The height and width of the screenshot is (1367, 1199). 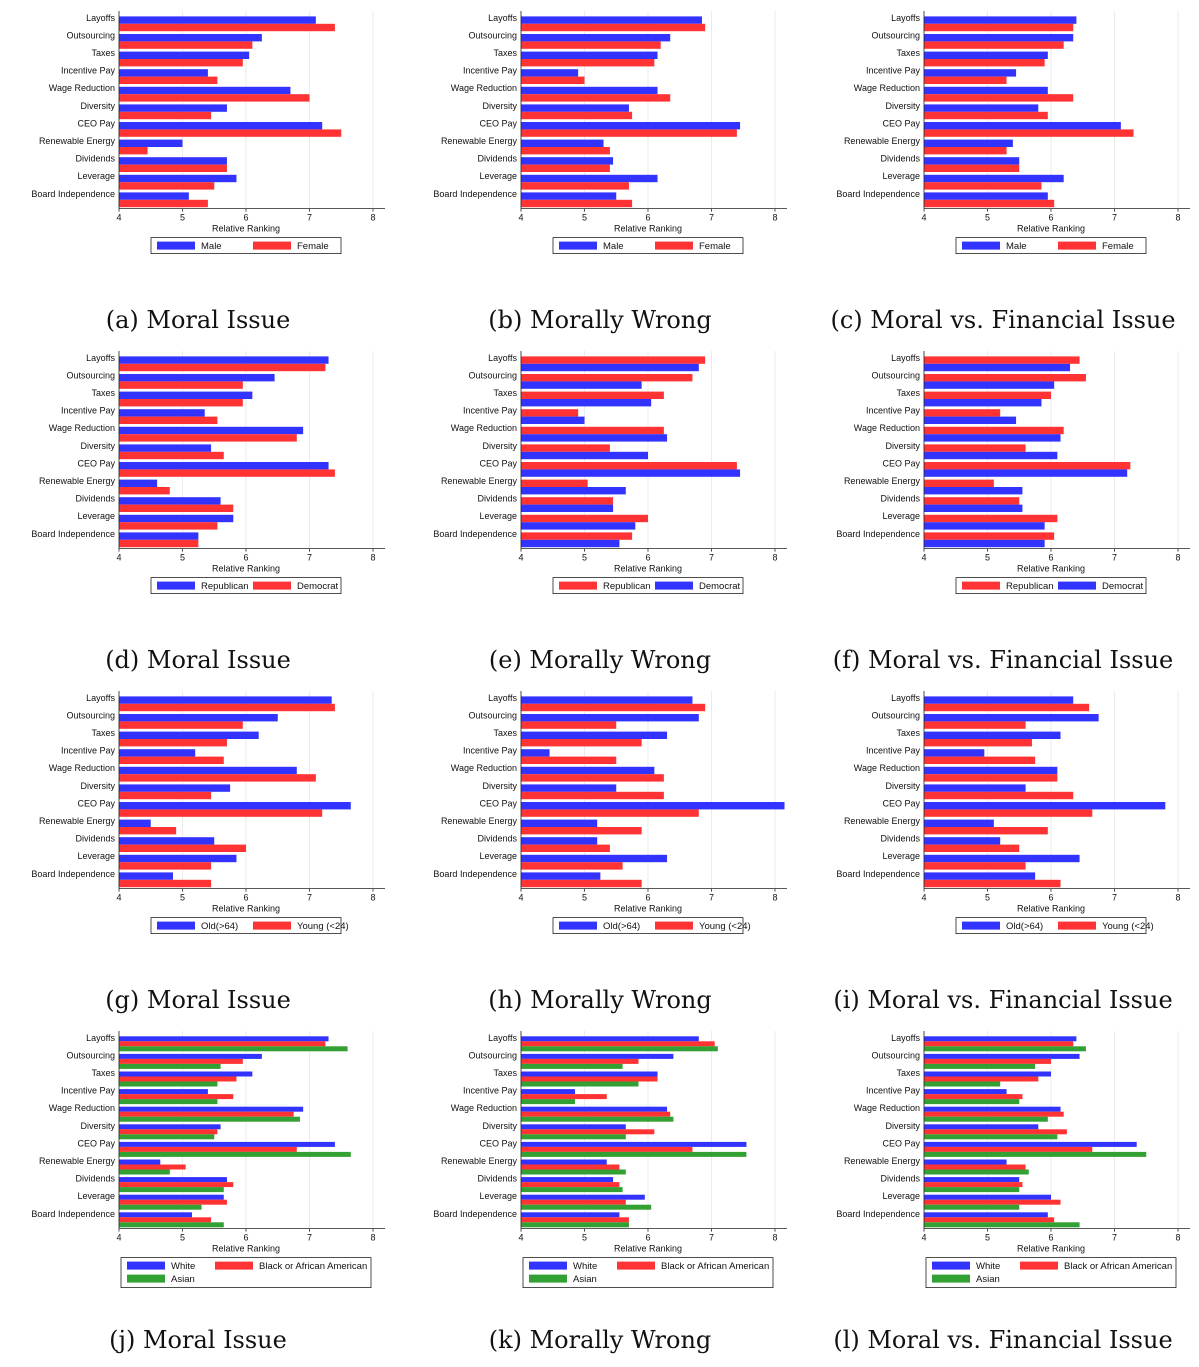 What do you see at coordinates (183, 1279) in the screenshot?
I see `legend-label: Asian` at bounding box center [183, 1279].